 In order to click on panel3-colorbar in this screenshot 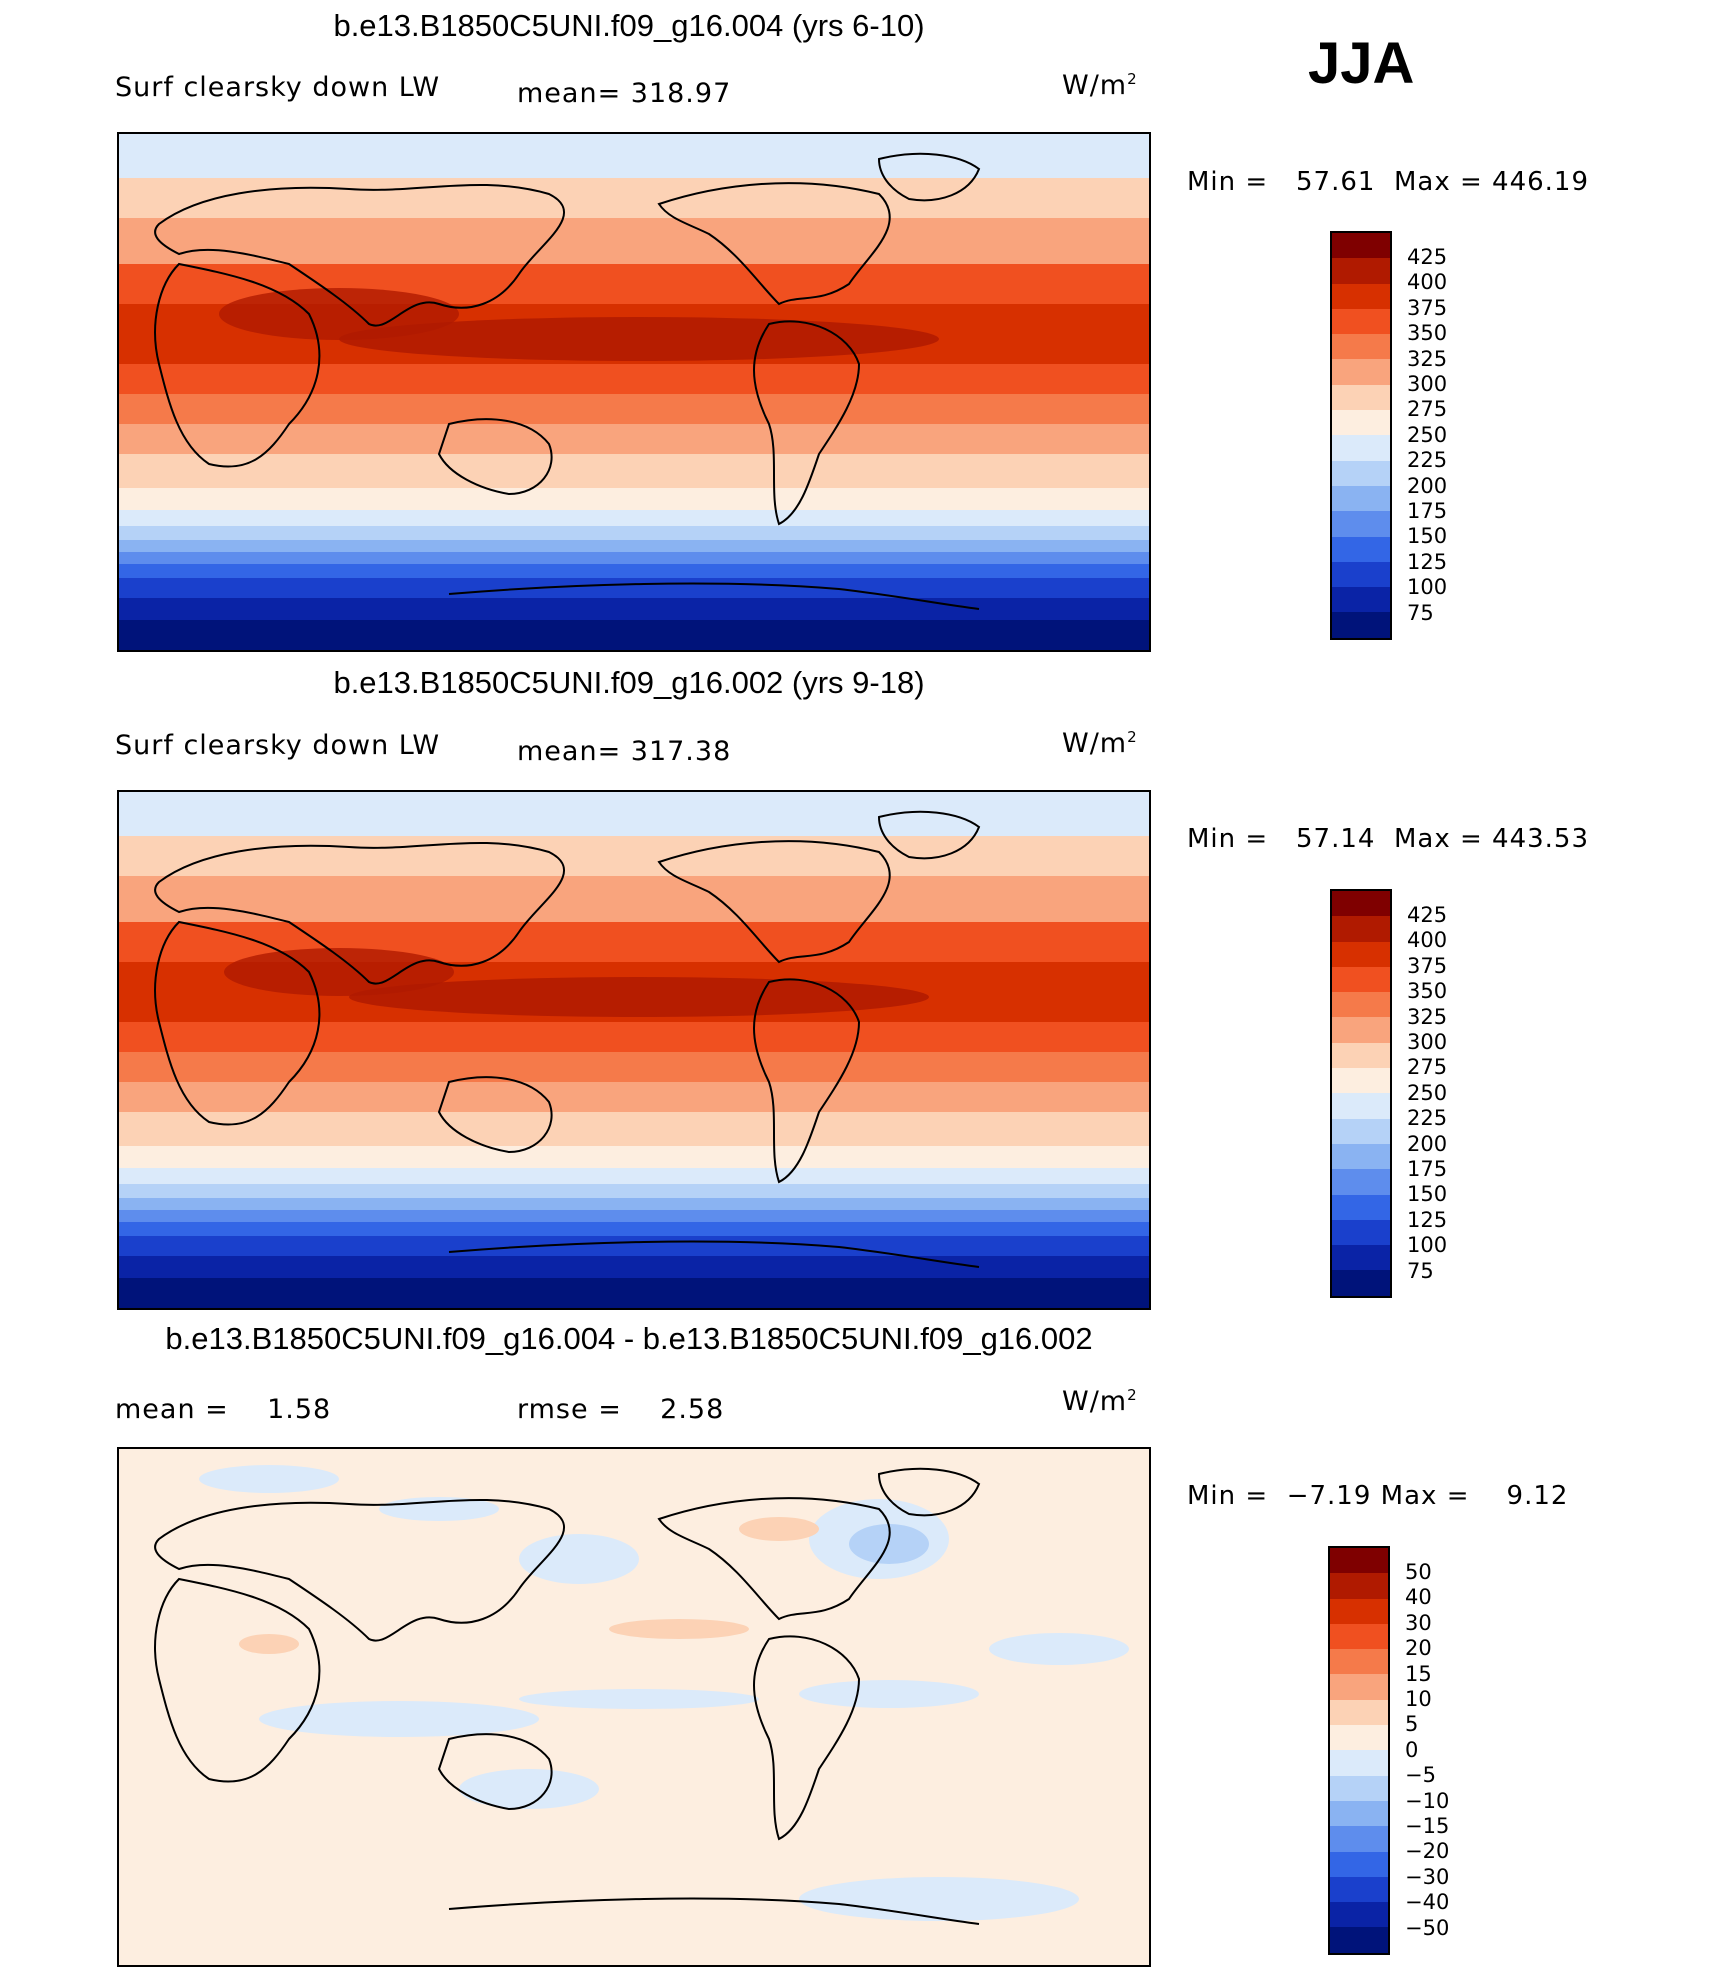, I will do `click(1359, 1750)`.